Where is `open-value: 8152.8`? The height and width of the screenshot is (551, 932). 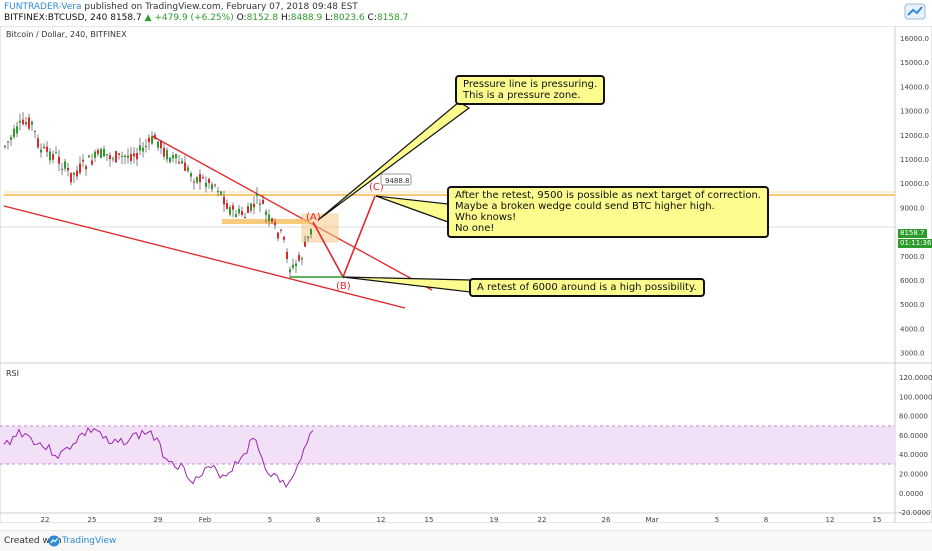 open-value: 8152.8 is located at coordinates (262, 18).